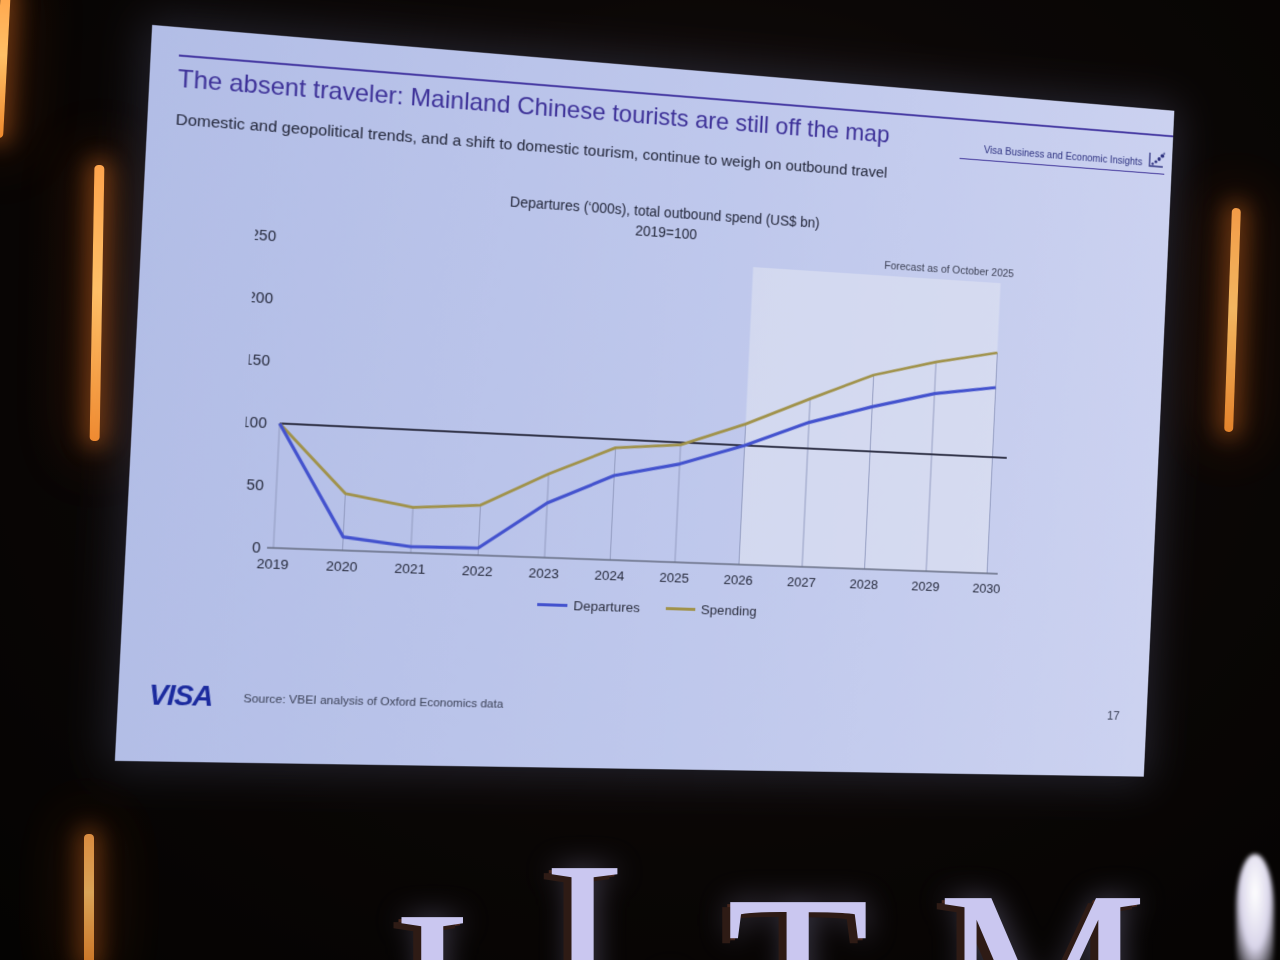 The image size is (1280, 960). Describe the element at coordinates (410, 569) in the screenshot. I see `x-tick-label: 2021` at that location.